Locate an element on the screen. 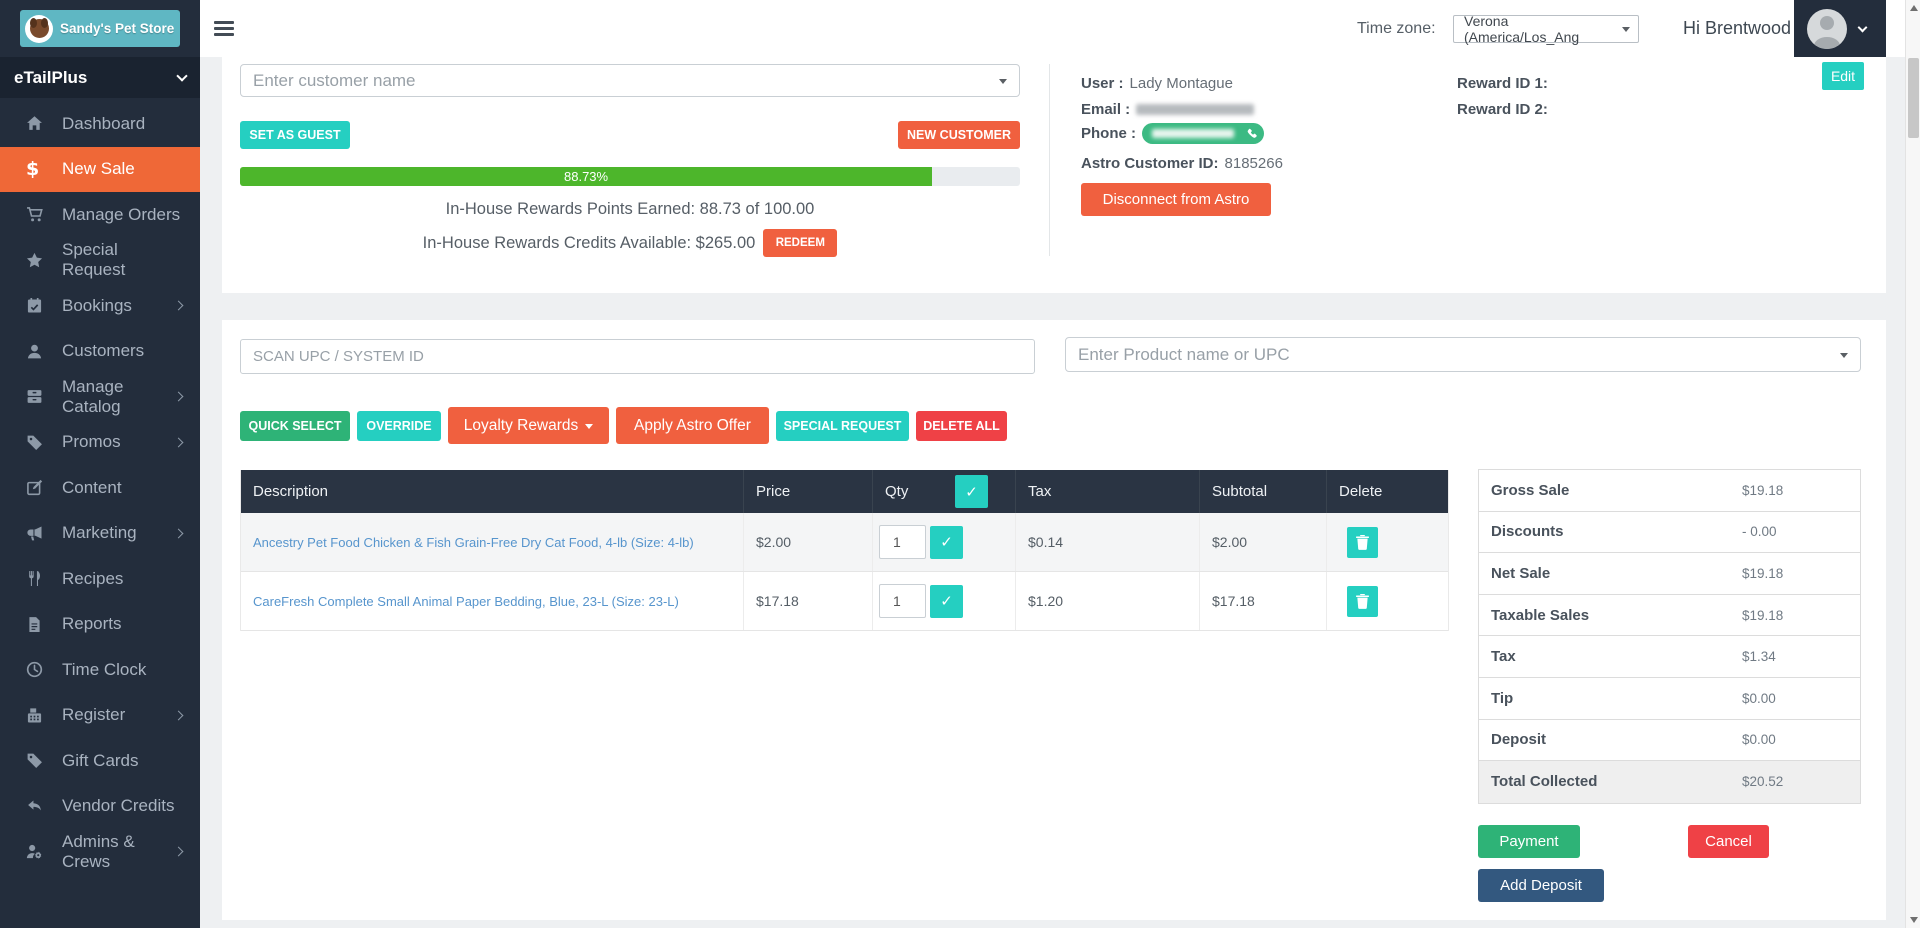  edit-icon is located at coordinates (37, 487).